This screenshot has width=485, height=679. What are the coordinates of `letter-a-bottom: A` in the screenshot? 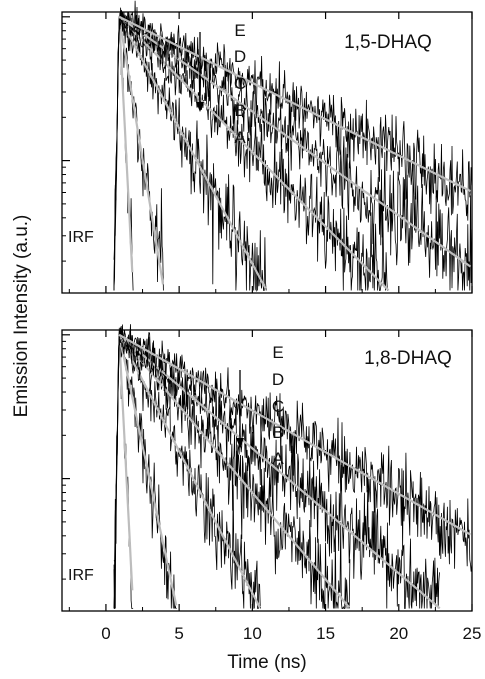 It's located at (278, 458).